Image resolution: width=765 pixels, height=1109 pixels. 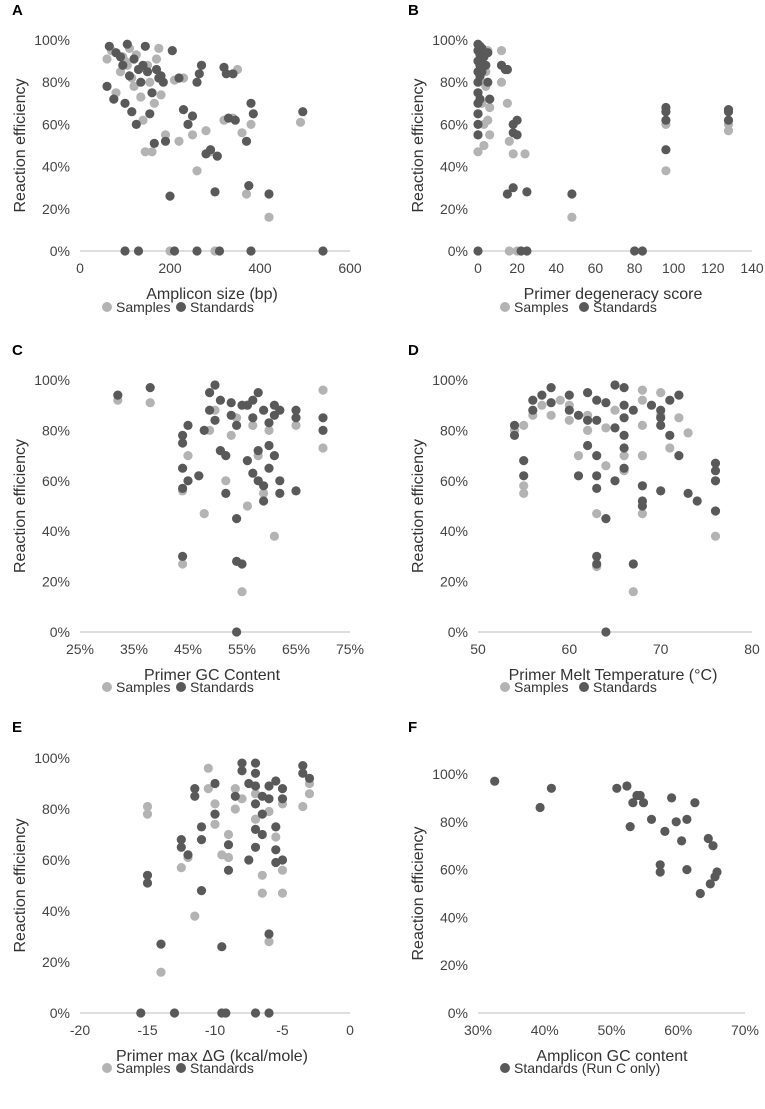 What do you see at coordinates (80, 1030) in the screenshot?
I see `x-tick-label: -20` at bounding box center [80, 1030].